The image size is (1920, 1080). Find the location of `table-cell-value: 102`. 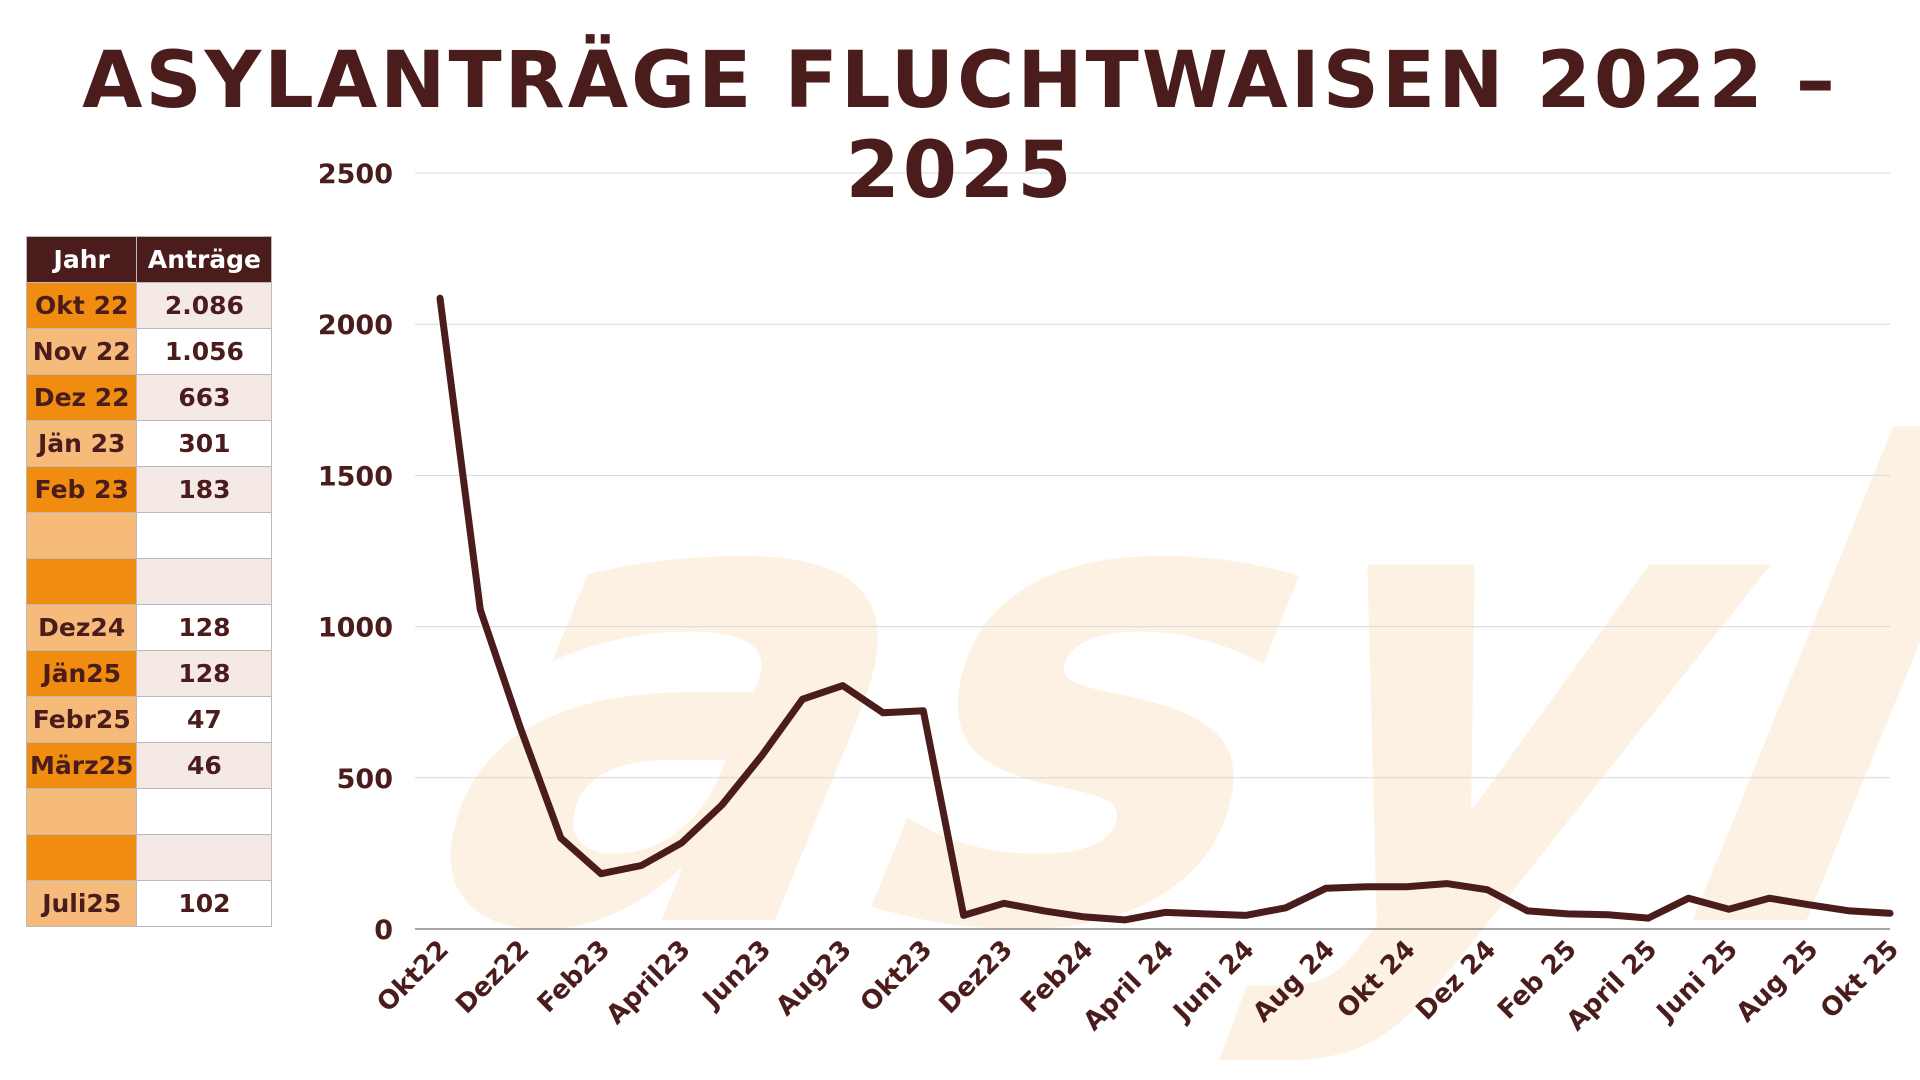

table-cell-value: 102 is located at coordinates (204, 903).